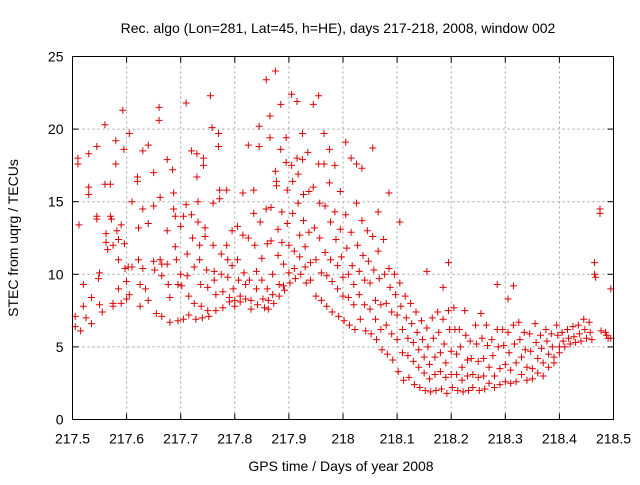  Describe the element at coordinates (60, 347) in the screenshot. I see `y-tick-label: 5` at that location.